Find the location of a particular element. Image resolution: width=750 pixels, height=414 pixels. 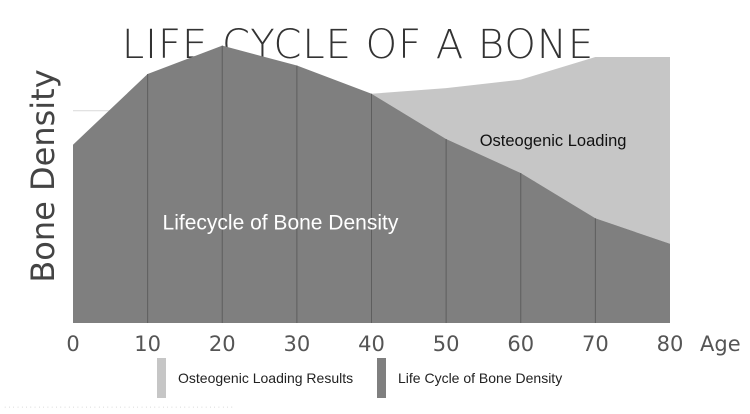

x-tick-label: 40 is located at coordinates (371, 344).